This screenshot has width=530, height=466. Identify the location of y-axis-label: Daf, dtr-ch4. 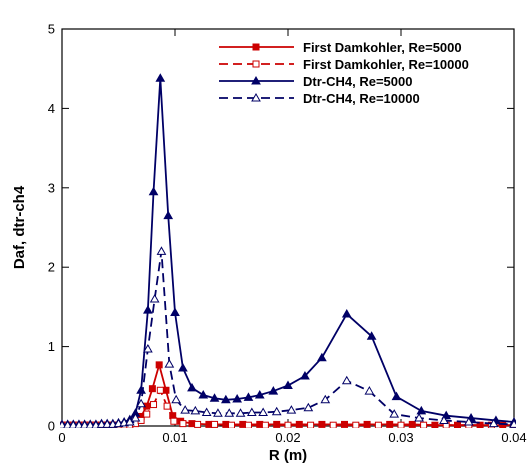
(19, 227).